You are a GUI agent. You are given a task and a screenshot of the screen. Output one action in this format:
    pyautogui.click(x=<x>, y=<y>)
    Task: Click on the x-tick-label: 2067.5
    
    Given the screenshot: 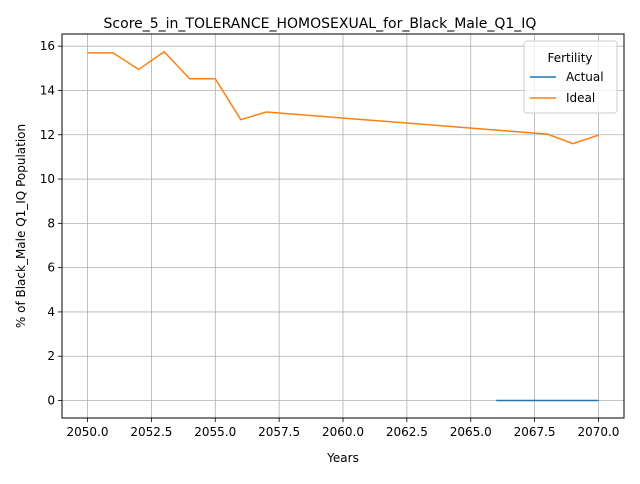 What is the action you would take?
    pyautogui.click(x=535, y=432)
    